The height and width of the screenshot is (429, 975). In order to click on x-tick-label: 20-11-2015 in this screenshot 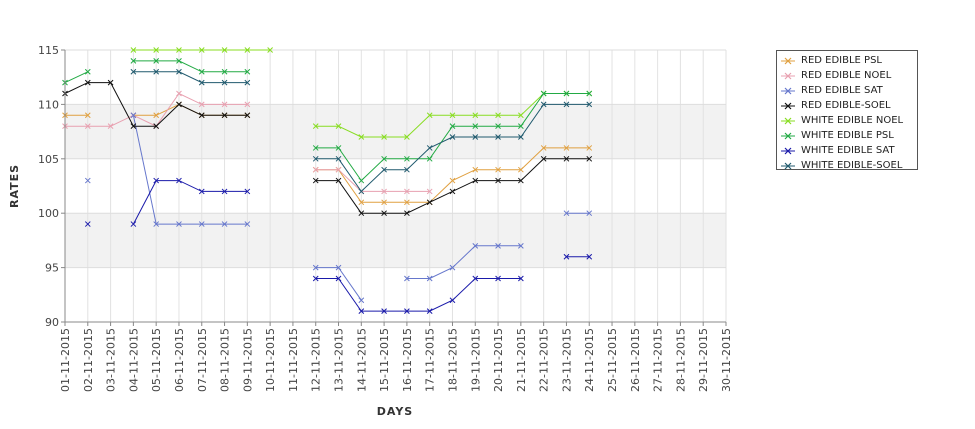, I will do `click(498, 360)`.